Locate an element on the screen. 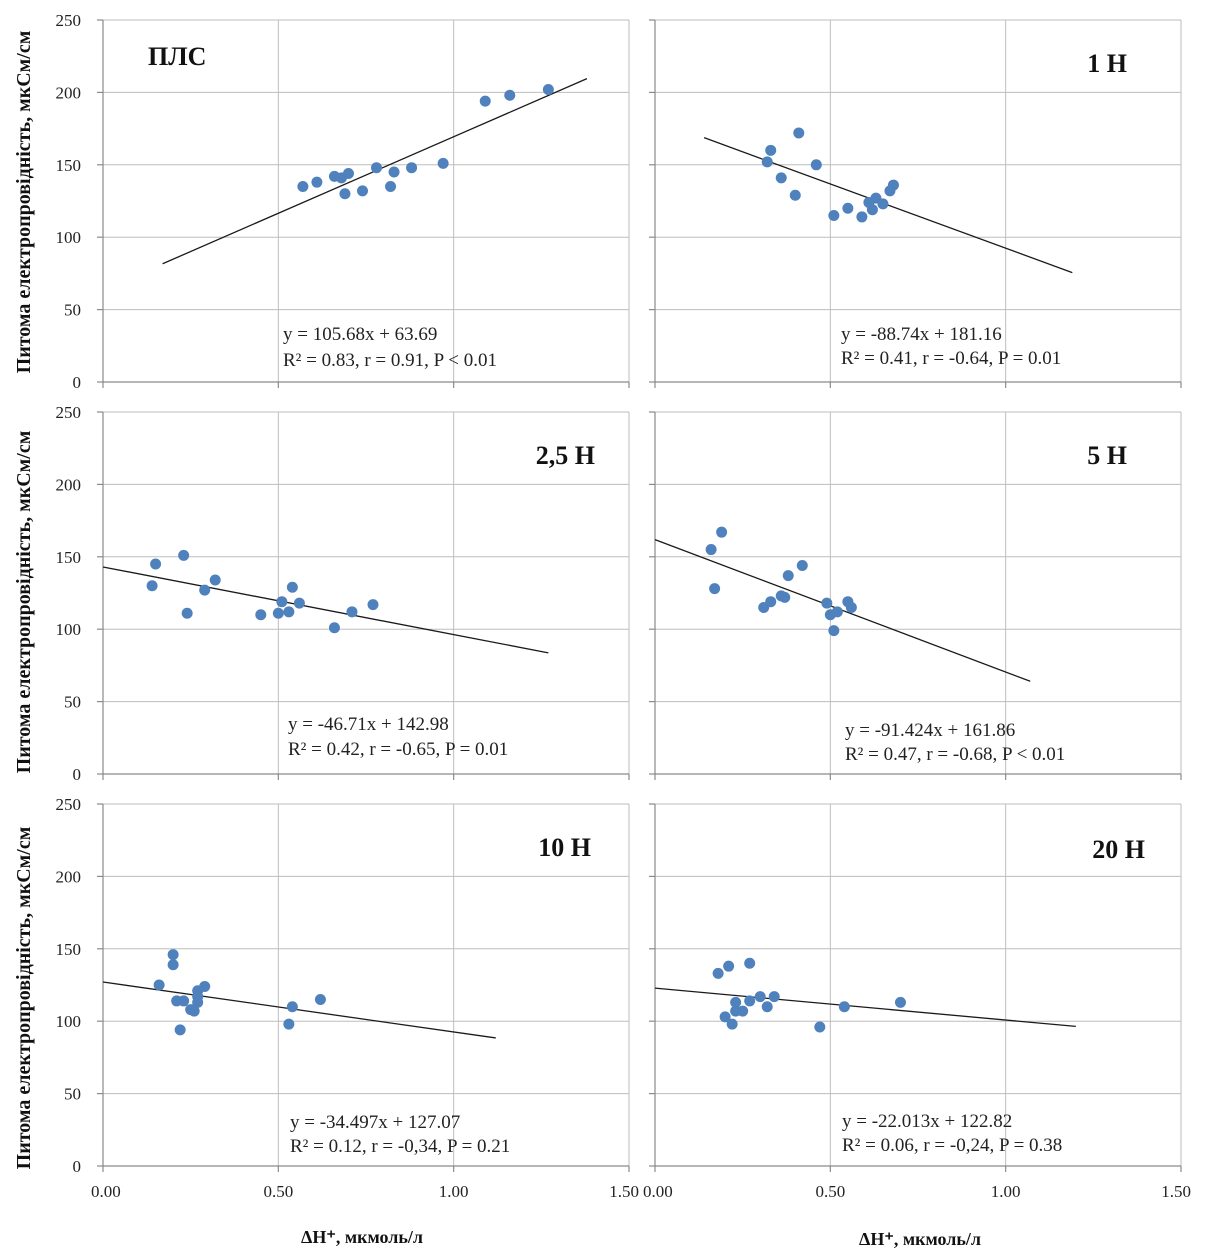 This screenshot has height=1252, width=1208. regression-stats: R² = 0.06, r = -0,24, P = 0.38 is located at coordinates (952, 1145).